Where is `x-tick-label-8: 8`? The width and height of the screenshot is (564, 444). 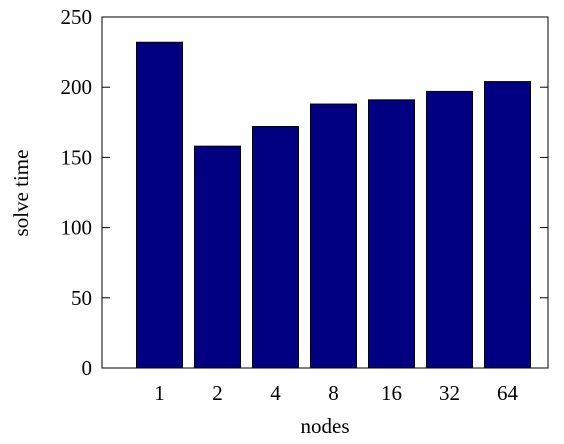 x-tick-label-8: 8 is located at coordinates (333, 393).